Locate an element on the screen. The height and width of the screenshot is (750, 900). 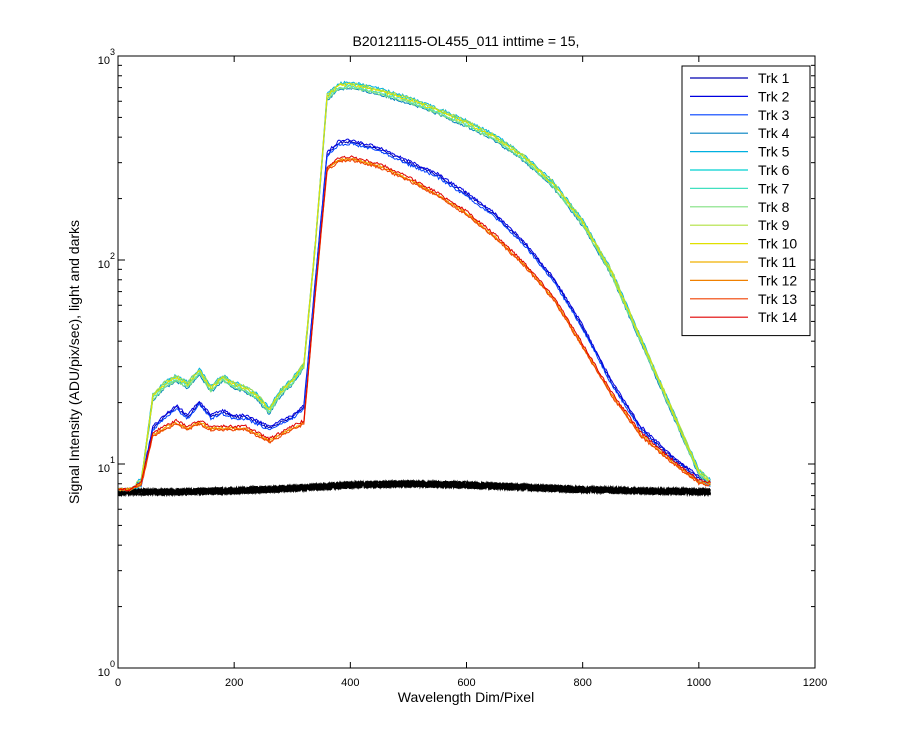
dark-frame-line is located at coordinates (414, 488).